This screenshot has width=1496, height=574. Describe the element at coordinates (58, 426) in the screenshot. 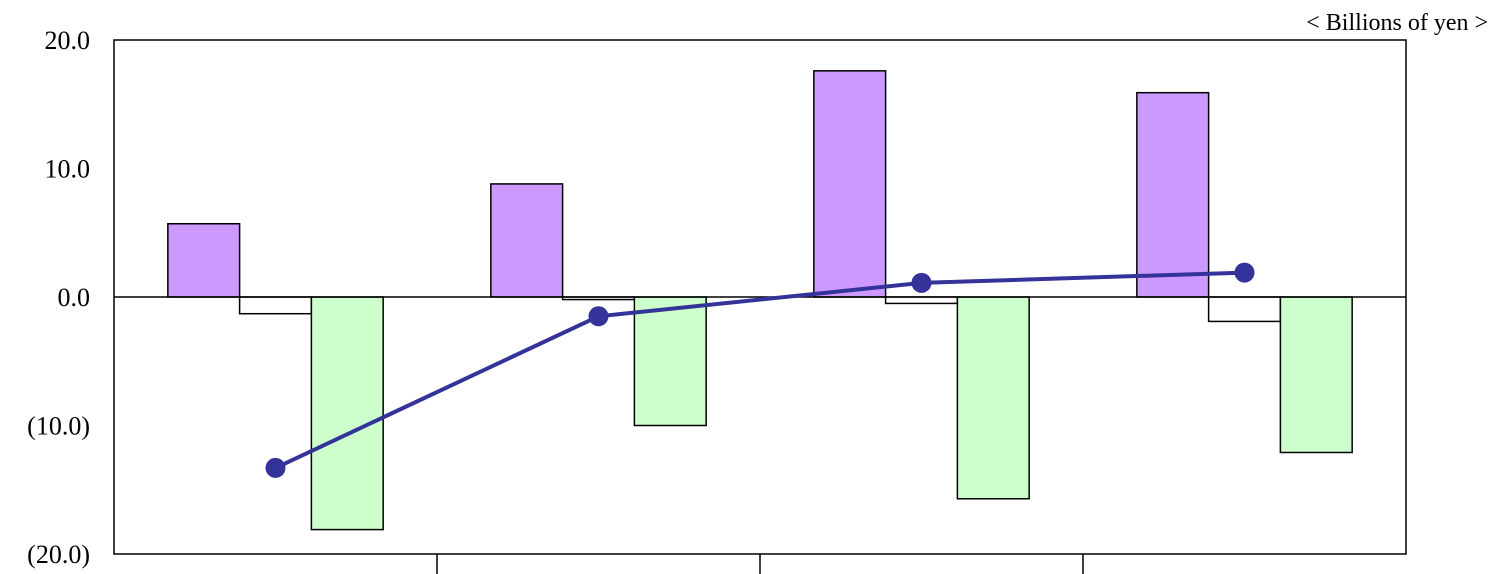

I see `y-tick-label: (10.0)` at that location.